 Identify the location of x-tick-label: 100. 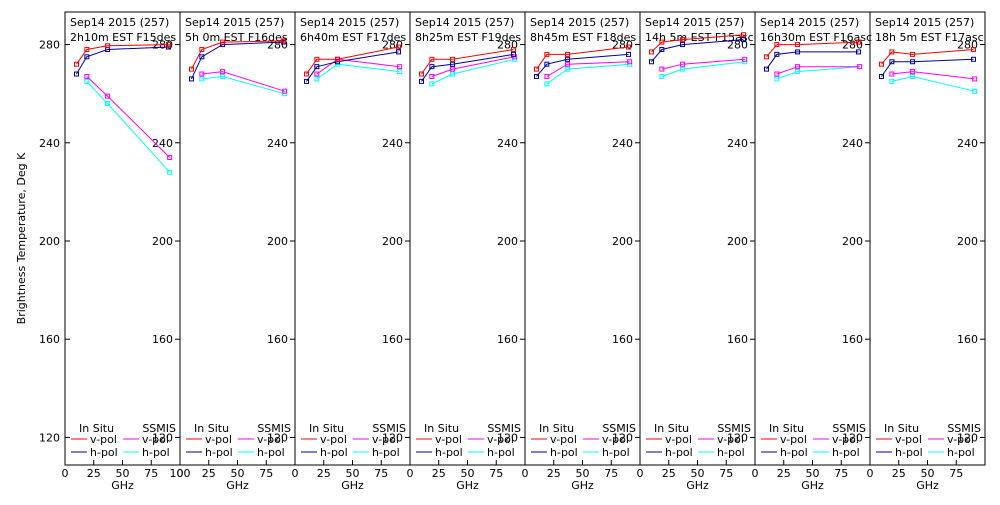
(180, 473).